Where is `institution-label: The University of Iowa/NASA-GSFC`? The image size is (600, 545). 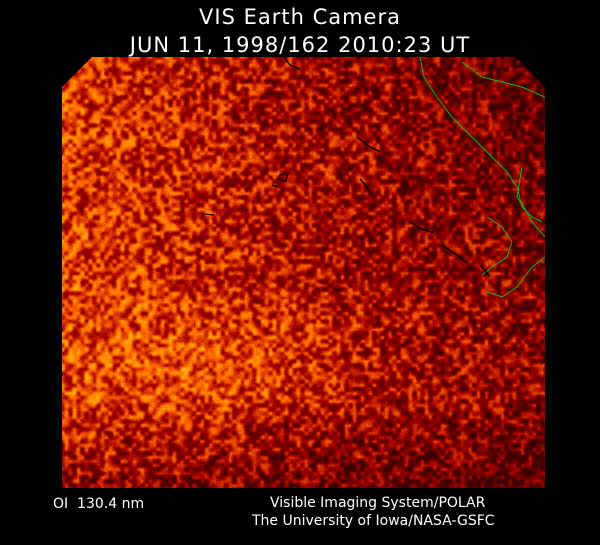
institution-label: The University of Iowa/NASA-GSFC is located at coordinates (373, 521).